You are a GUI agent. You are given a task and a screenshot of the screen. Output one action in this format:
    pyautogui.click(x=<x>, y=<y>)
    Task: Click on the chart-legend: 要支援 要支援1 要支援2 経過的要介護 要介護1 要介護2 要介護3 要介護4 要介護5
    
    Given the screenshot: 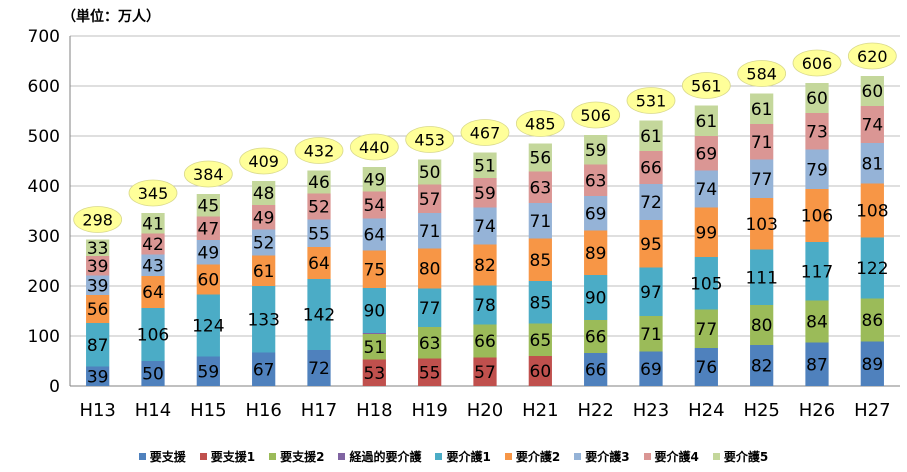 What is the action you would take?
    pyautogui.click(x=453, y=456)
    